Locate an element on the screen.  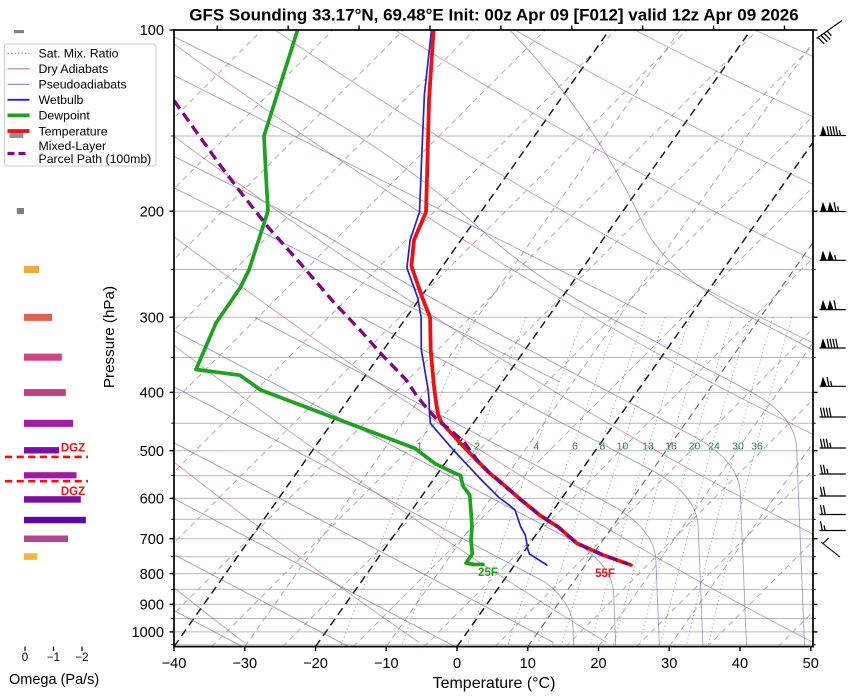
svg-text: 16 is located at coordinates (671, 447).